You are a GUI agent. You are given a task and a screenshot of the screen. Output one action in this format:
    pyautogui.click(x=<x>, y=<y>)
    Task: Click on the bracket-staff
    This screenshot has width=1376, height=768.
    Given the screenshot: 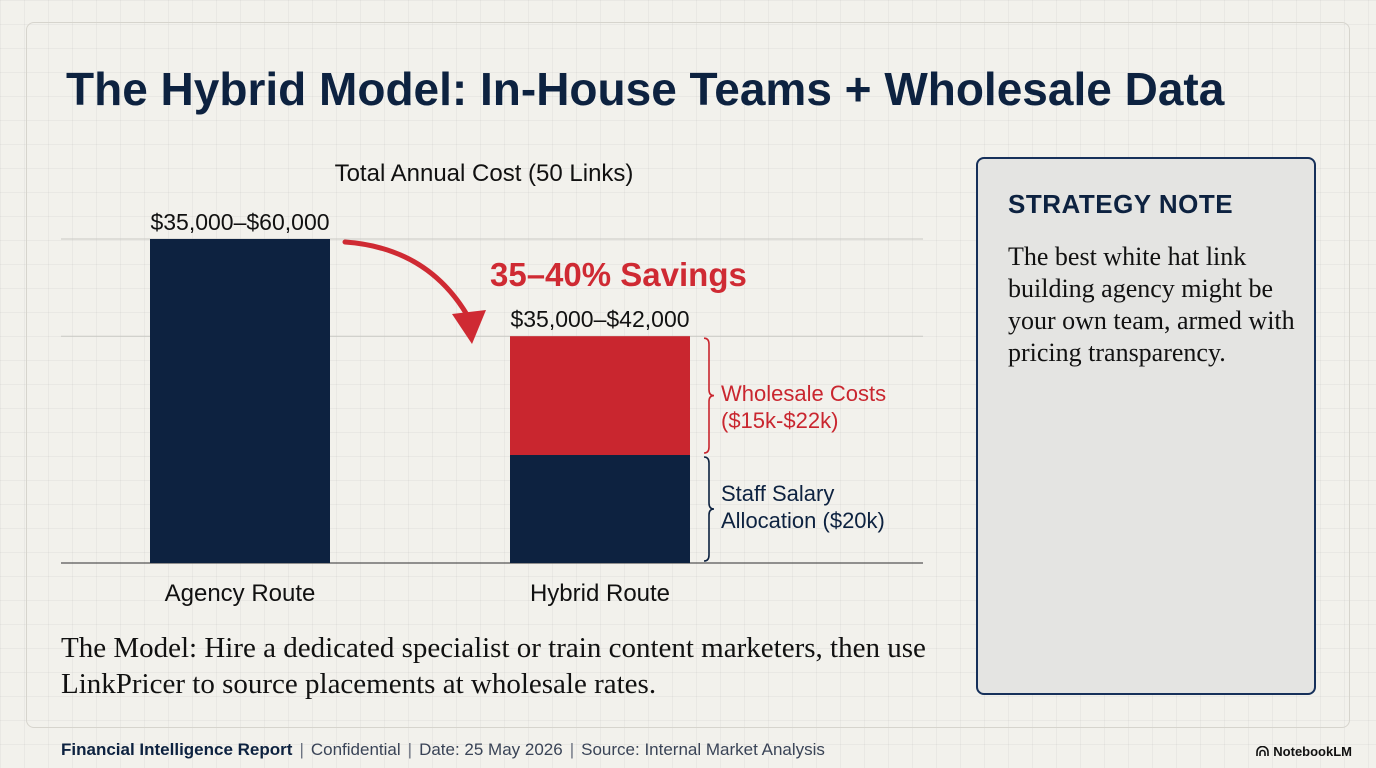 What is the action you would take?
    pyautogui.click(x=709, y=509)
    